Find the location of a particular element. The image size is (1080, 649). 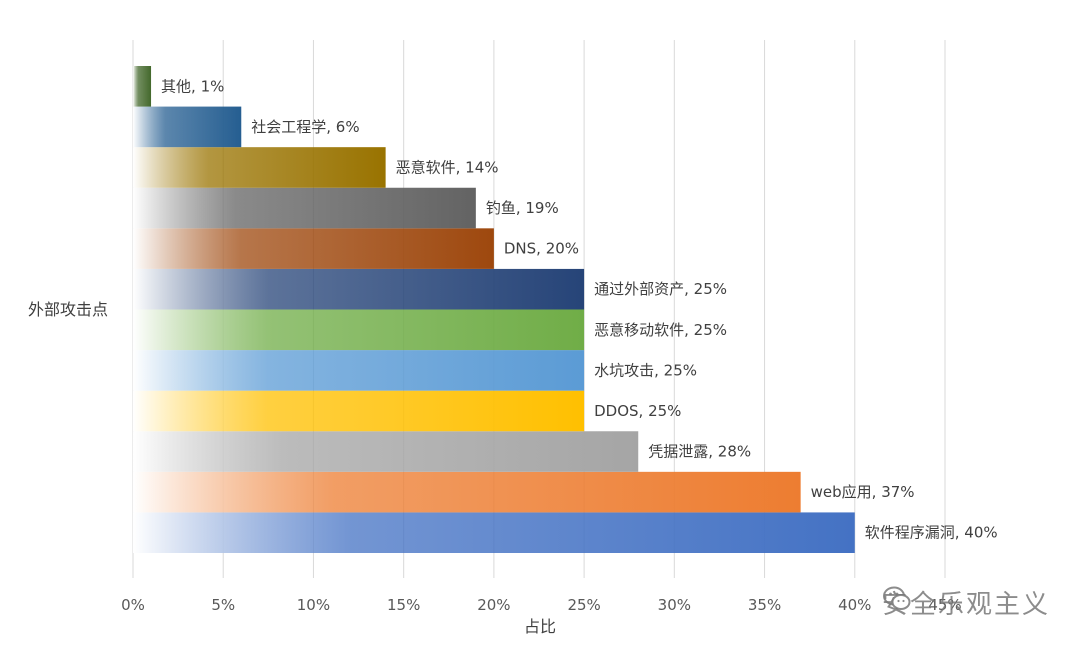

x-axis-ticks: 0% 5% 10% 15% 20% 25% 30% 35% 40% 45% is located at coordinates (541, 605).